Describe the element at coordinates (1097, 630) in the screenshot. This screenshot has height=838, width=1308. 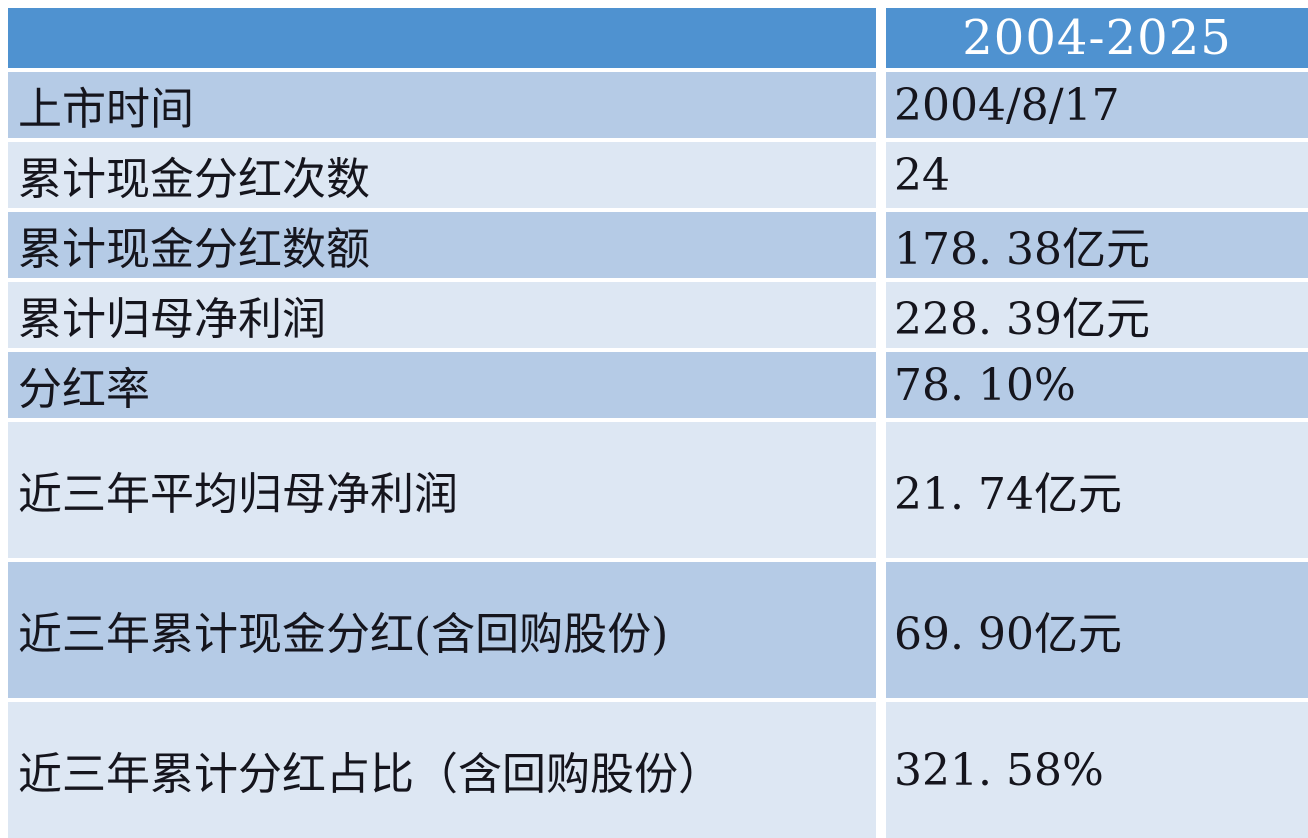
I see `row-value: 69. 90亿元` at that location.